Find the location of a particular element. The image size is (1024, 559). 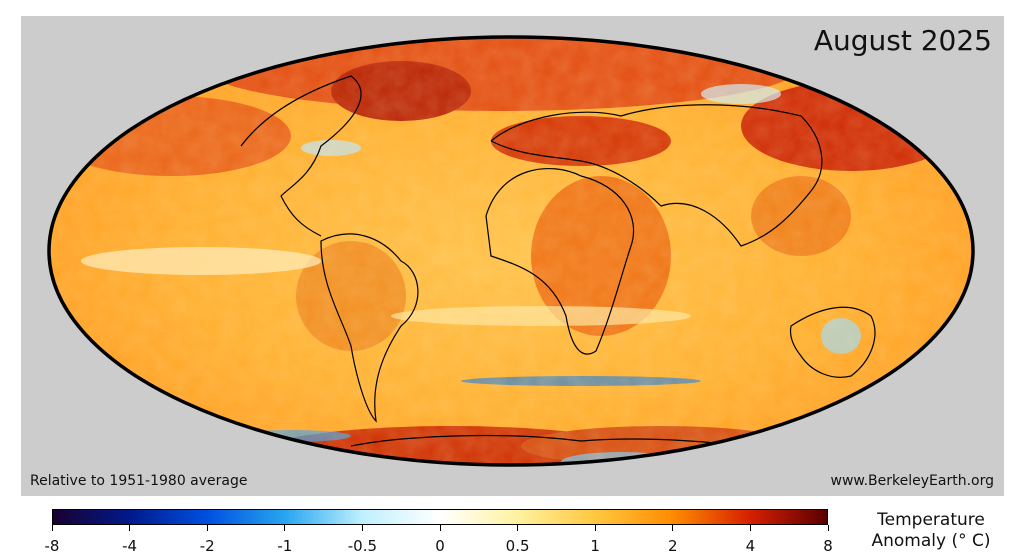

colorbar is located at coordinates (440, 517).